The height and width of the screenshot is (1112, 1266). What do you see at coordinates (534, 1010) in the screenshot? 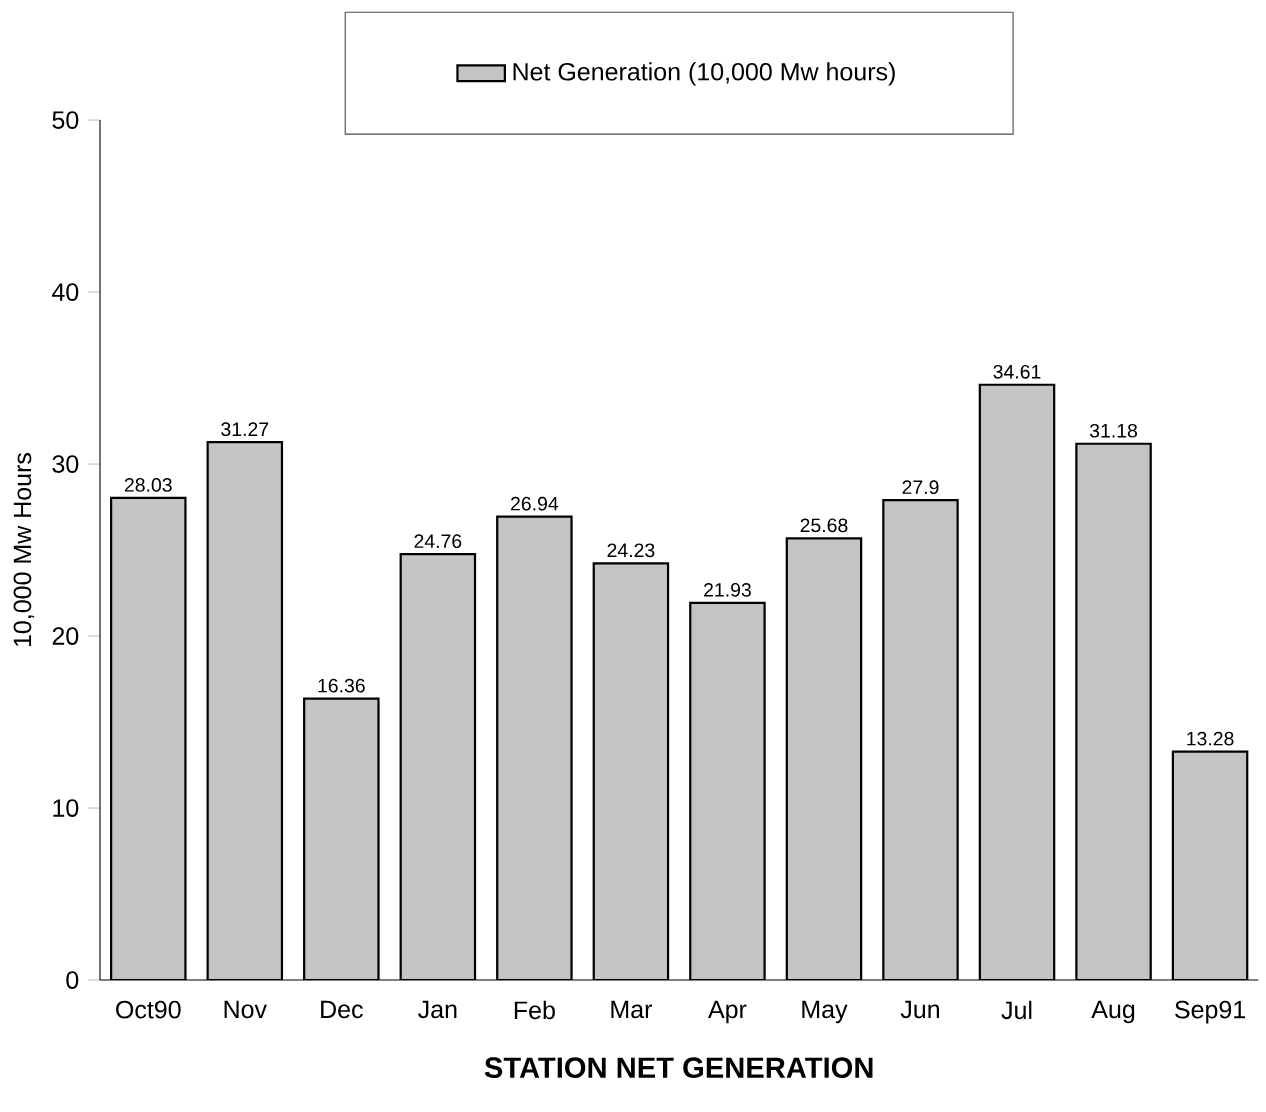
I see `x-tick-label: Feb` at bounding box center [534, 1010].